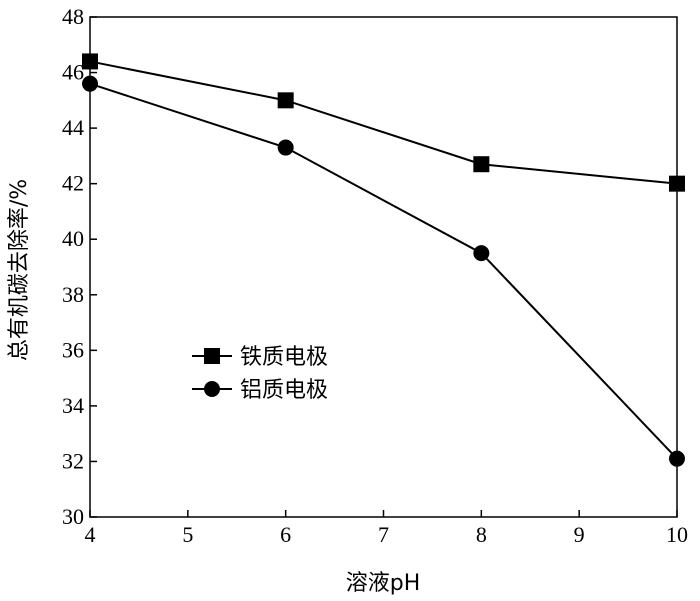  I want to click on x-tick-label: 10, so click(677, 534).